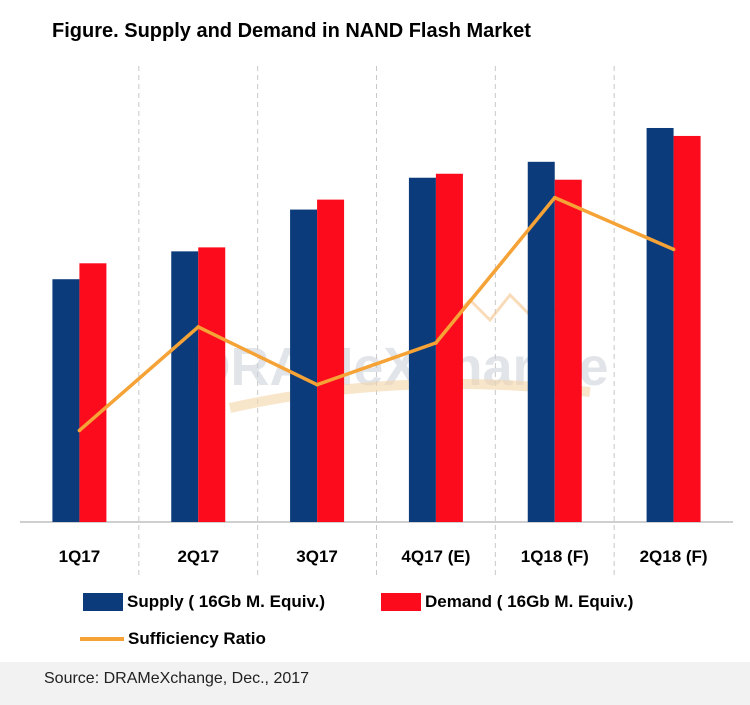  I want to click on bar-demand-4Q17 (E), so click(449, 347).